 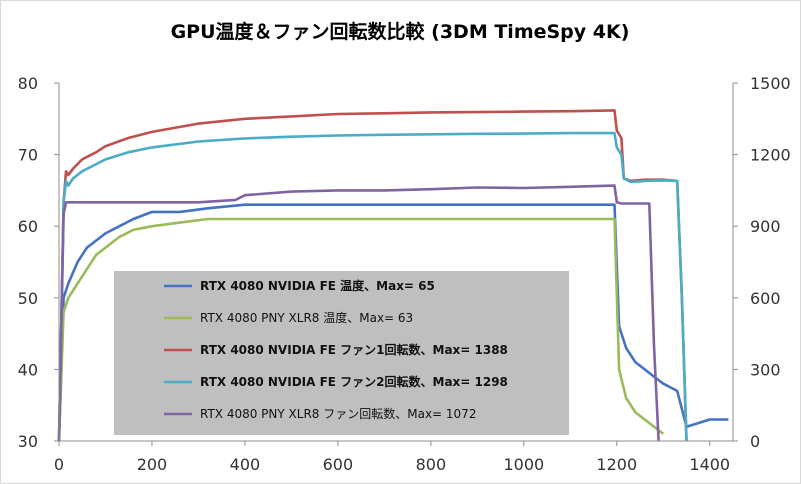 I want to click on legend-label: RTX 4080 NVIDIA FE 温度、Max= 65, so click(x=317, y=285).